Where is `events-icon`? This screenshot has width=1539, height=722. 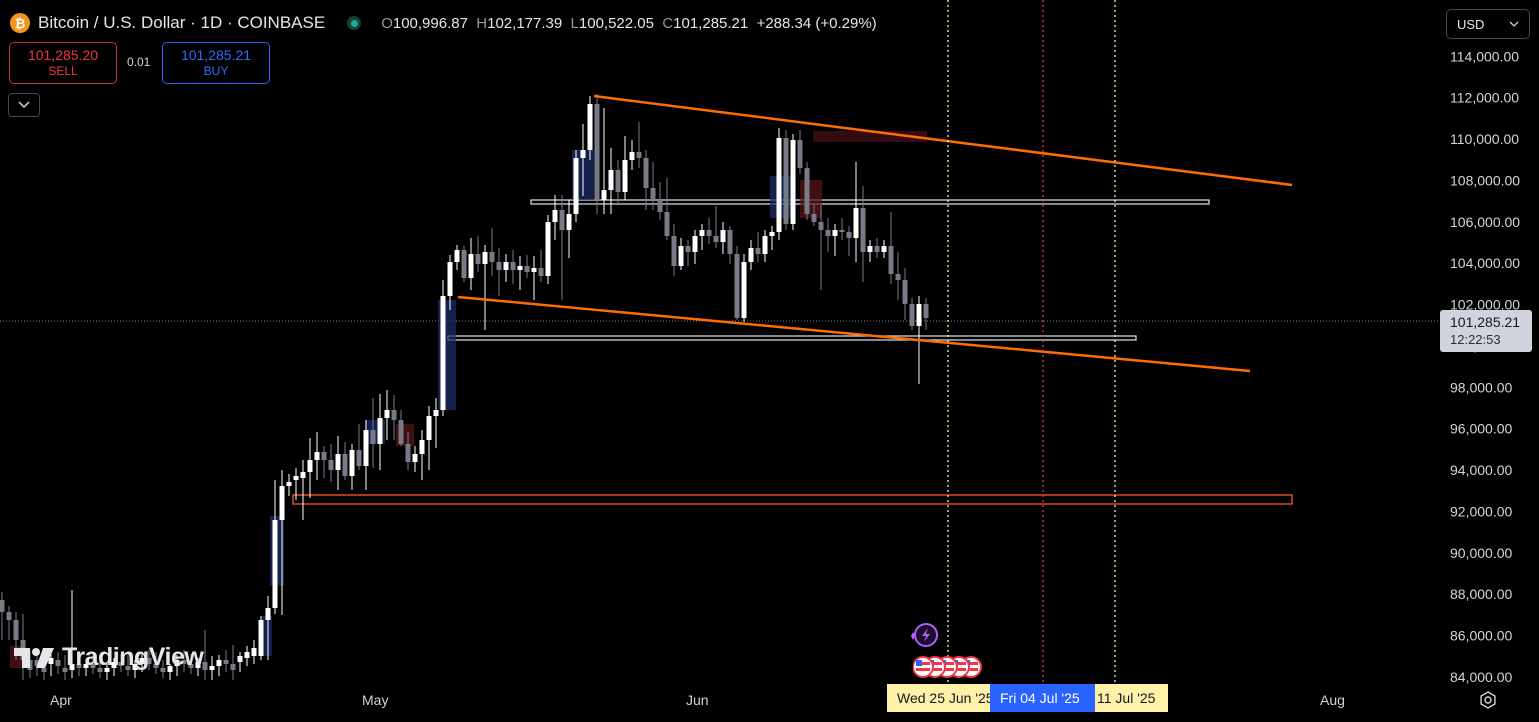 events-icon is located at coordinates (923, 635).